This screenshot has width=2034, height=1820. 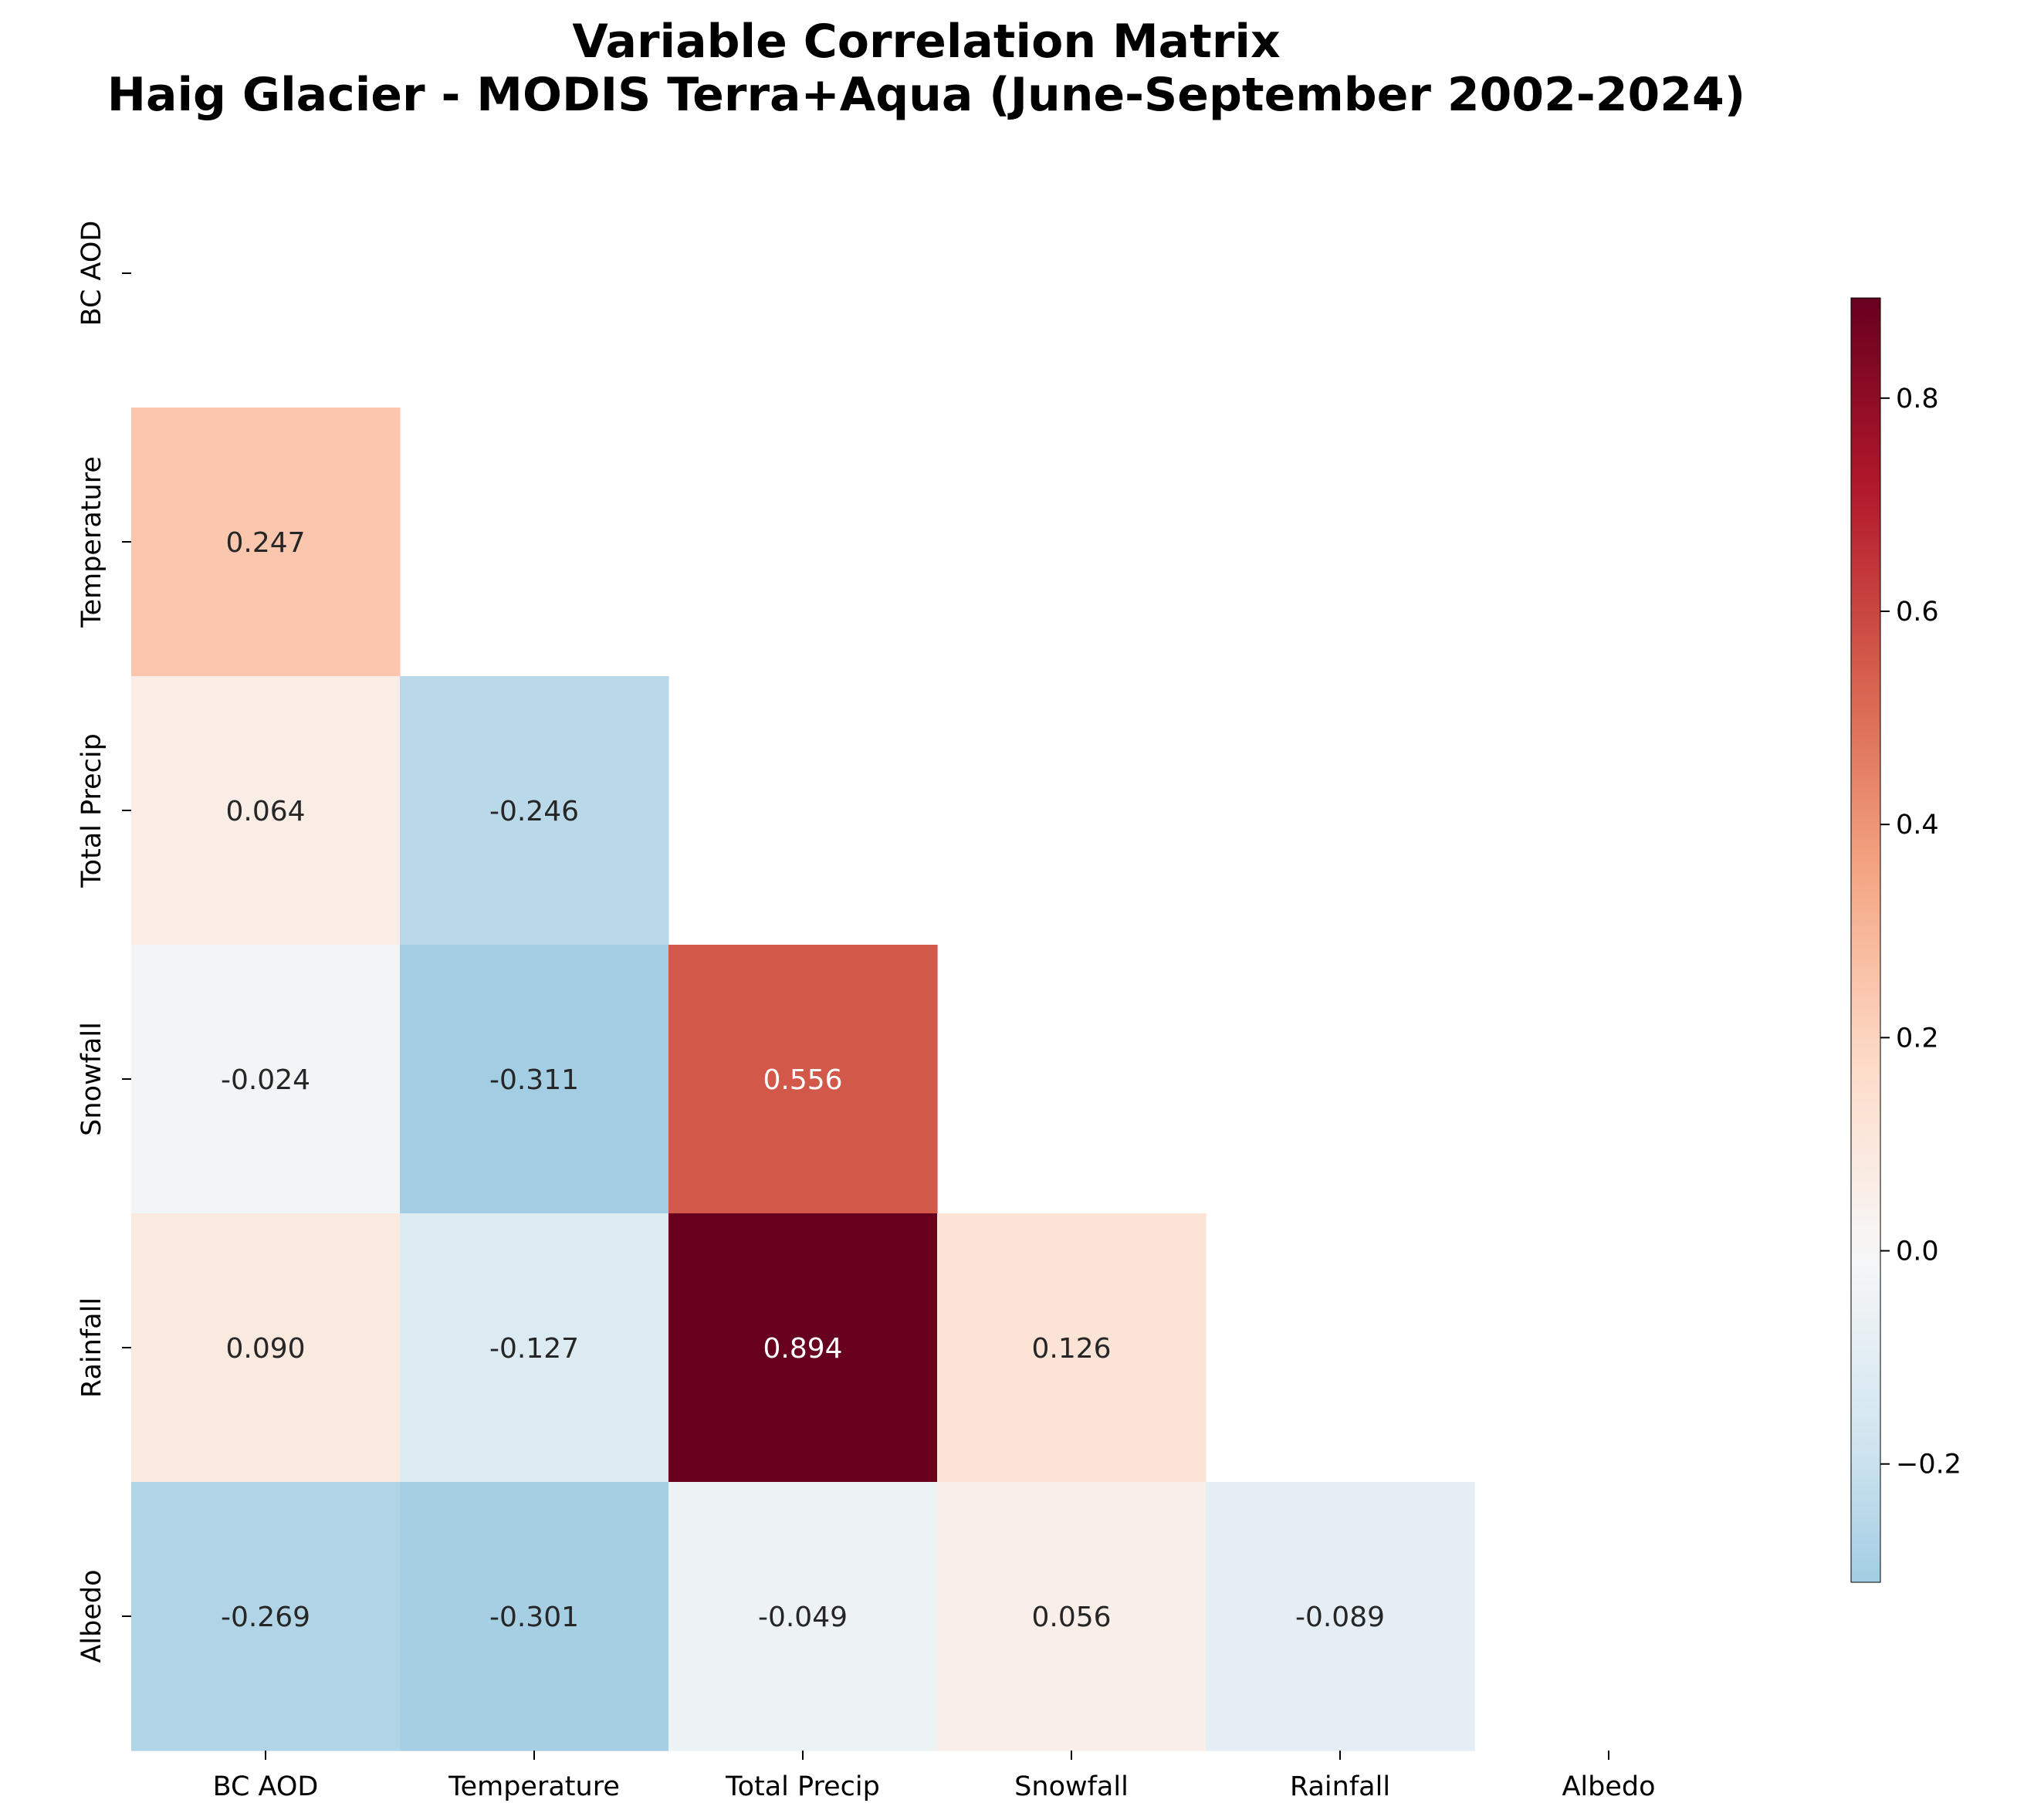 I want to click on colorbar-tick-label: −0.2, so click(x=1928, y=1465).